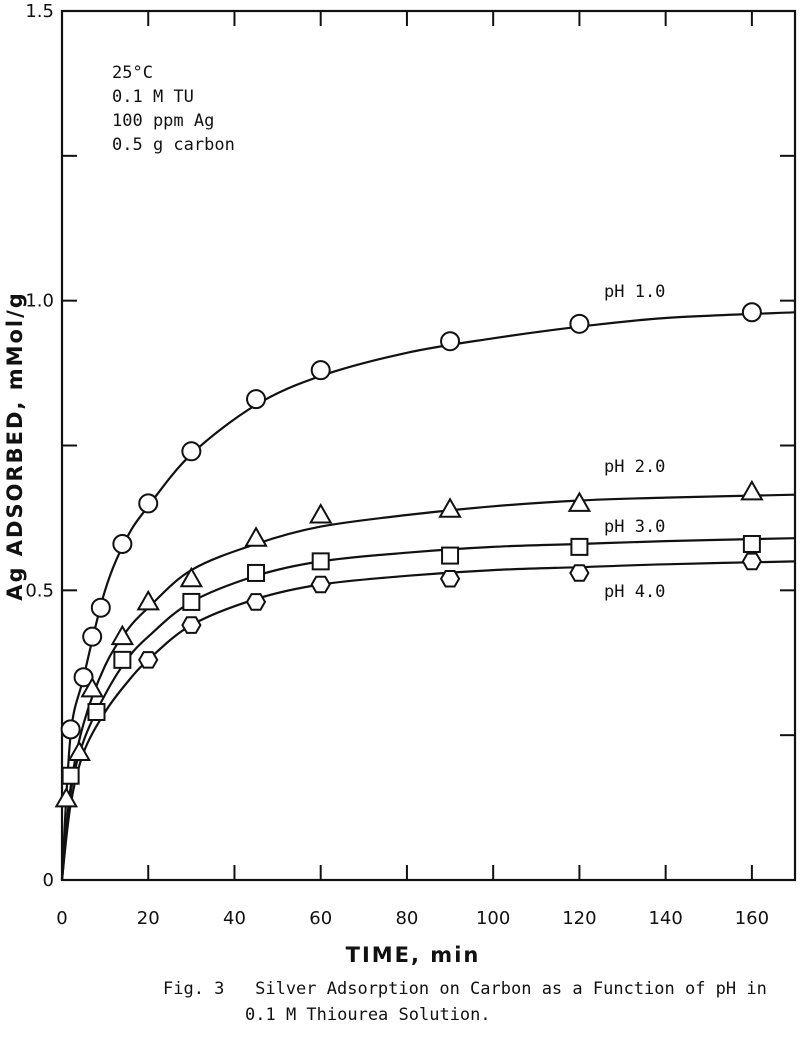 The image size is (800, 1039). Describe the element at coordinates (413, 955) in the screenshot. I see `x-axis-title: TIME, min` at that location.